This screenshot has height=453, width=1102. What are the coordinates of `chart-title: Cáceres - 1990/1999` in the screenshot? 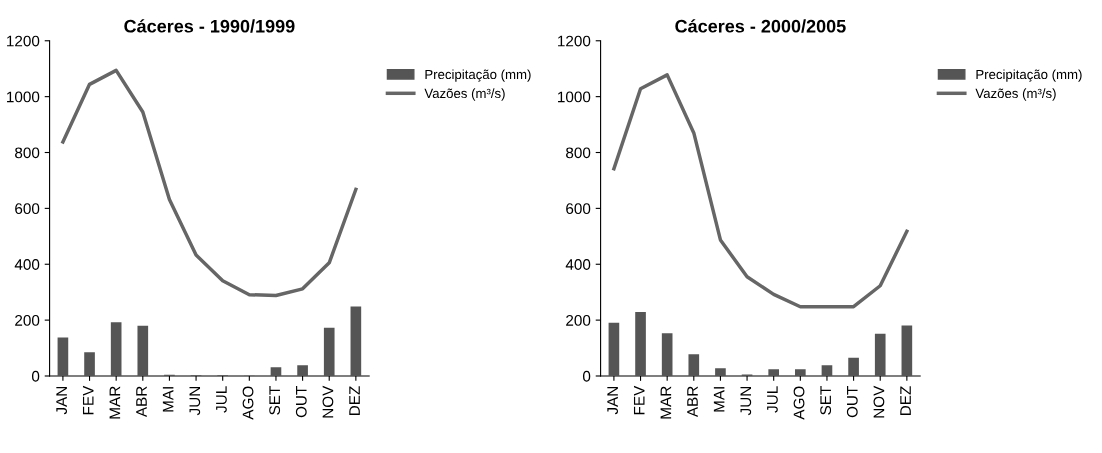 It's located at (209, 26).